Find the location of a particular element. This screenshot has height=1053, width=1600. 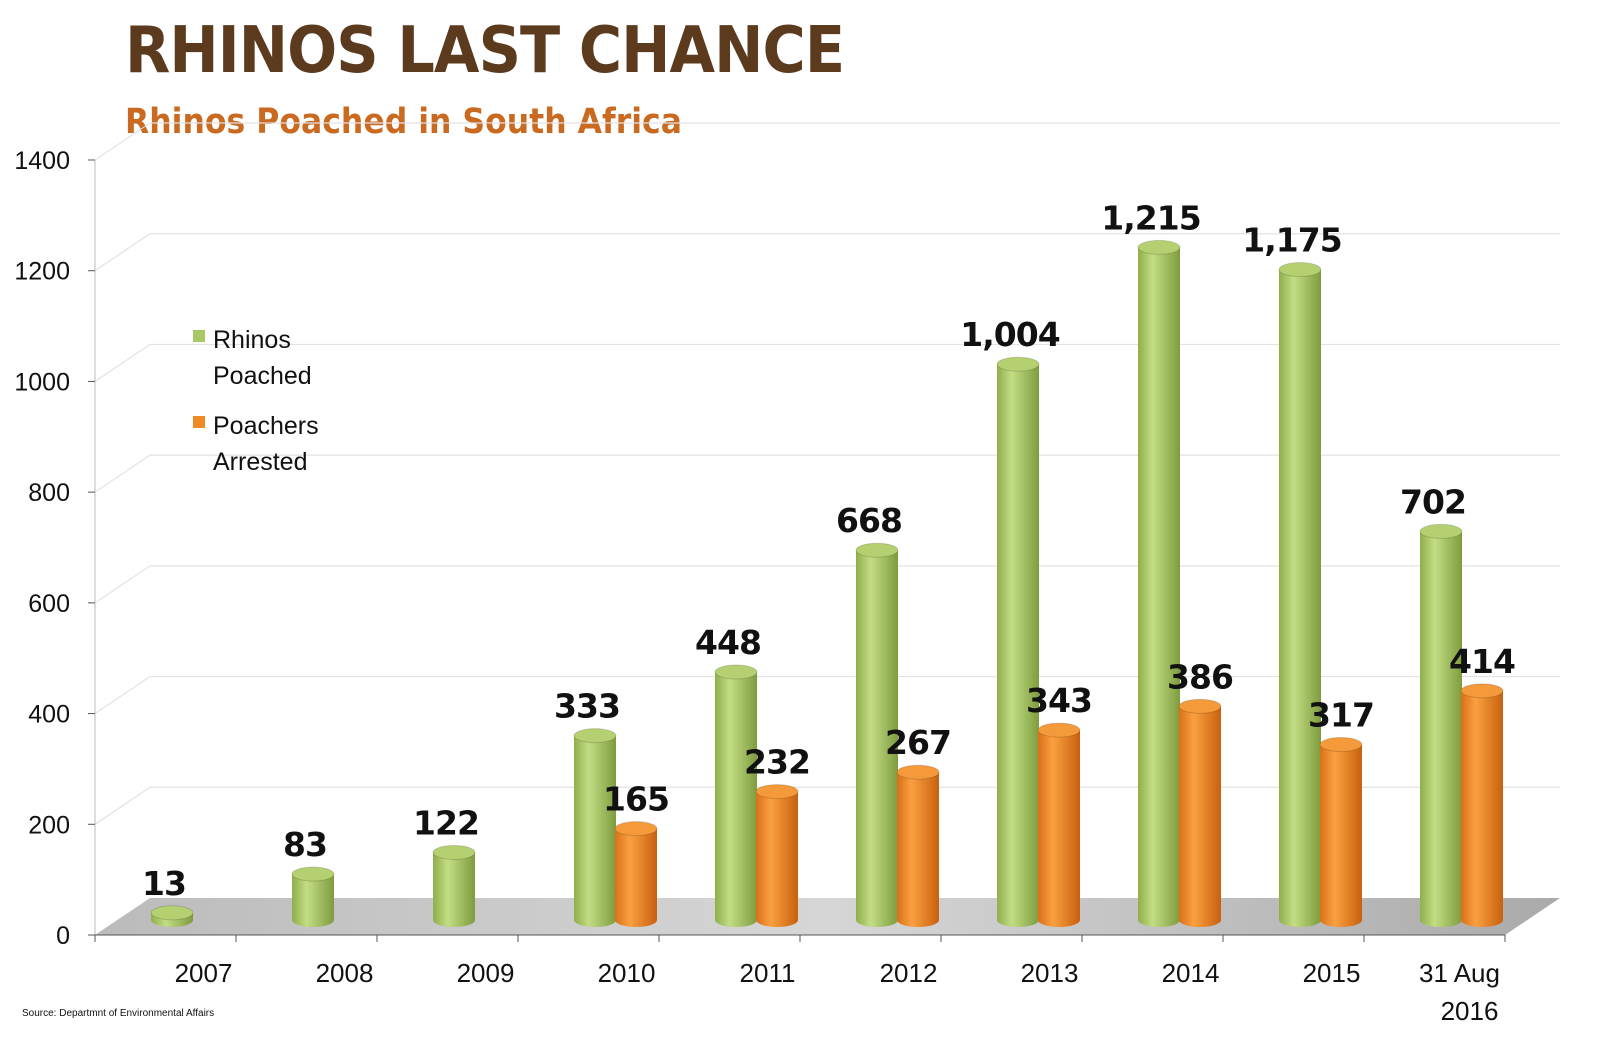

x-tick-label: 2012 is located at coordinates (909, 973).